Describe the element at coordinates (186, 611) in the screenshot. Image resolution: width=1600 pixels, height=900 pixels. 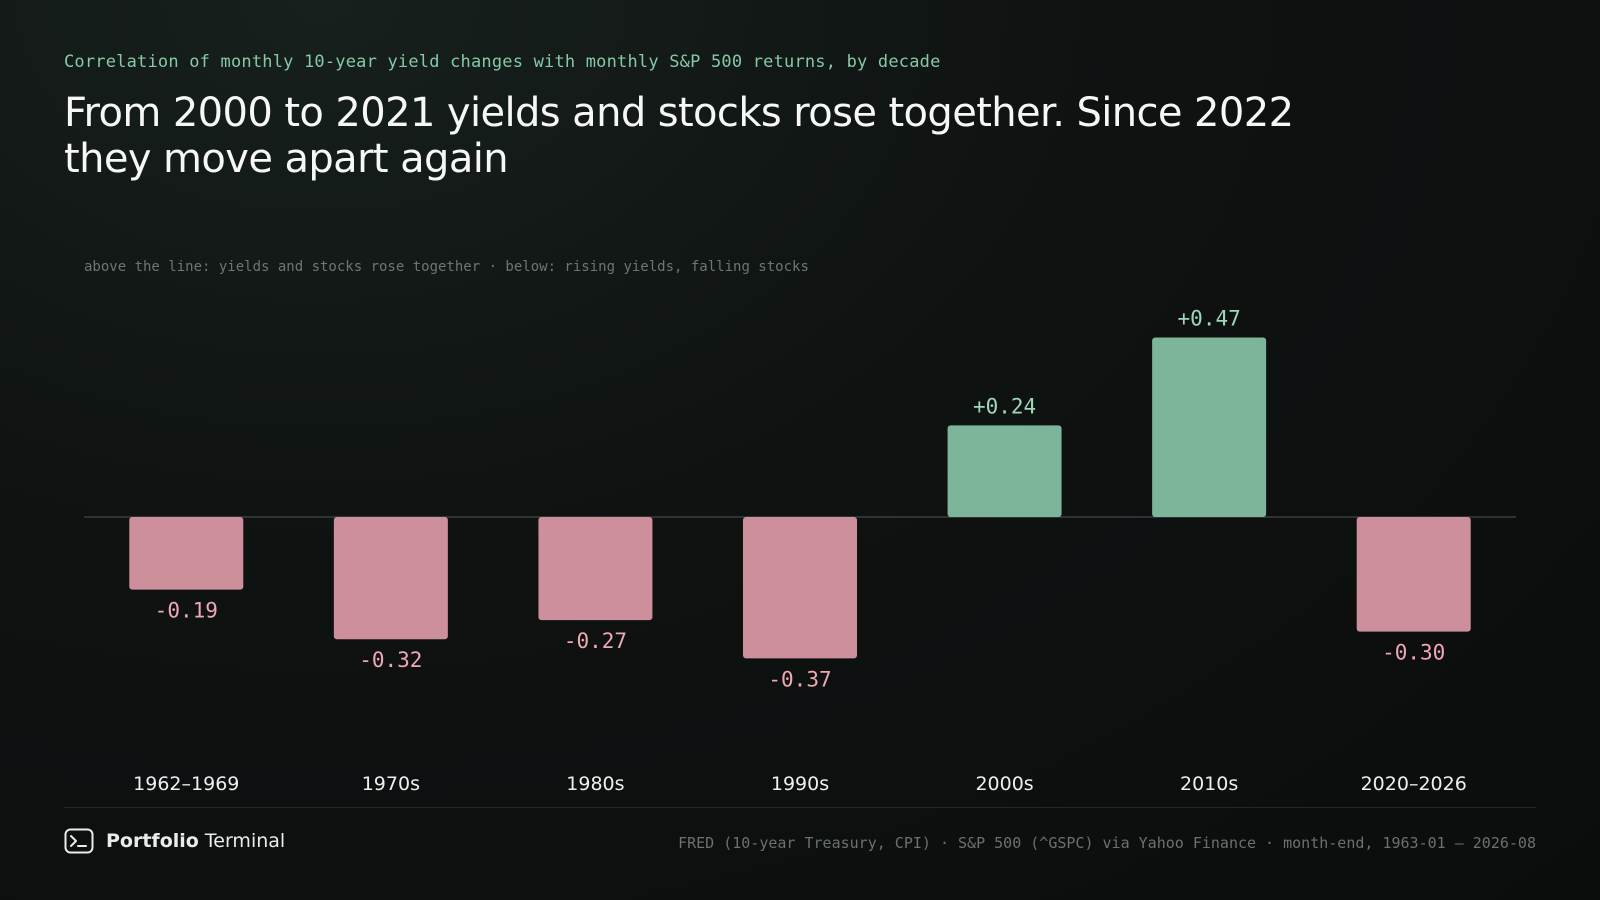
I see `value-label-0: -0.19` at that location.